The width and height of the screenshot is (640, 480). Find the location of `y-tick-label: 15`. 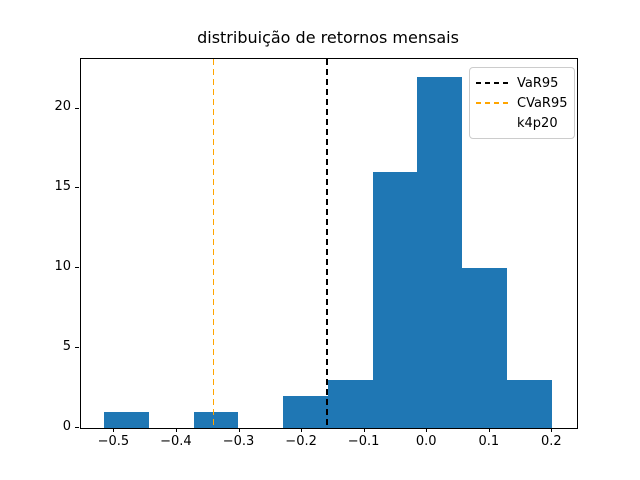

y-tick-label: 15 is located at coordinates (62, 186).